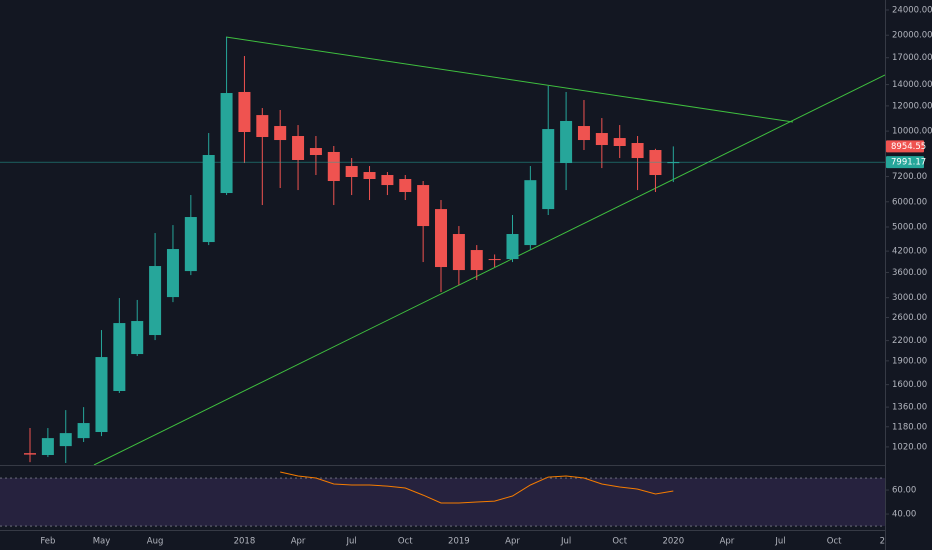 This screenshot has width=932, height=550. What do you see at coordinates (912, 106) in the screenshot?
I see `y-tick-label: 12000.00` at bounding box center [912, 106].